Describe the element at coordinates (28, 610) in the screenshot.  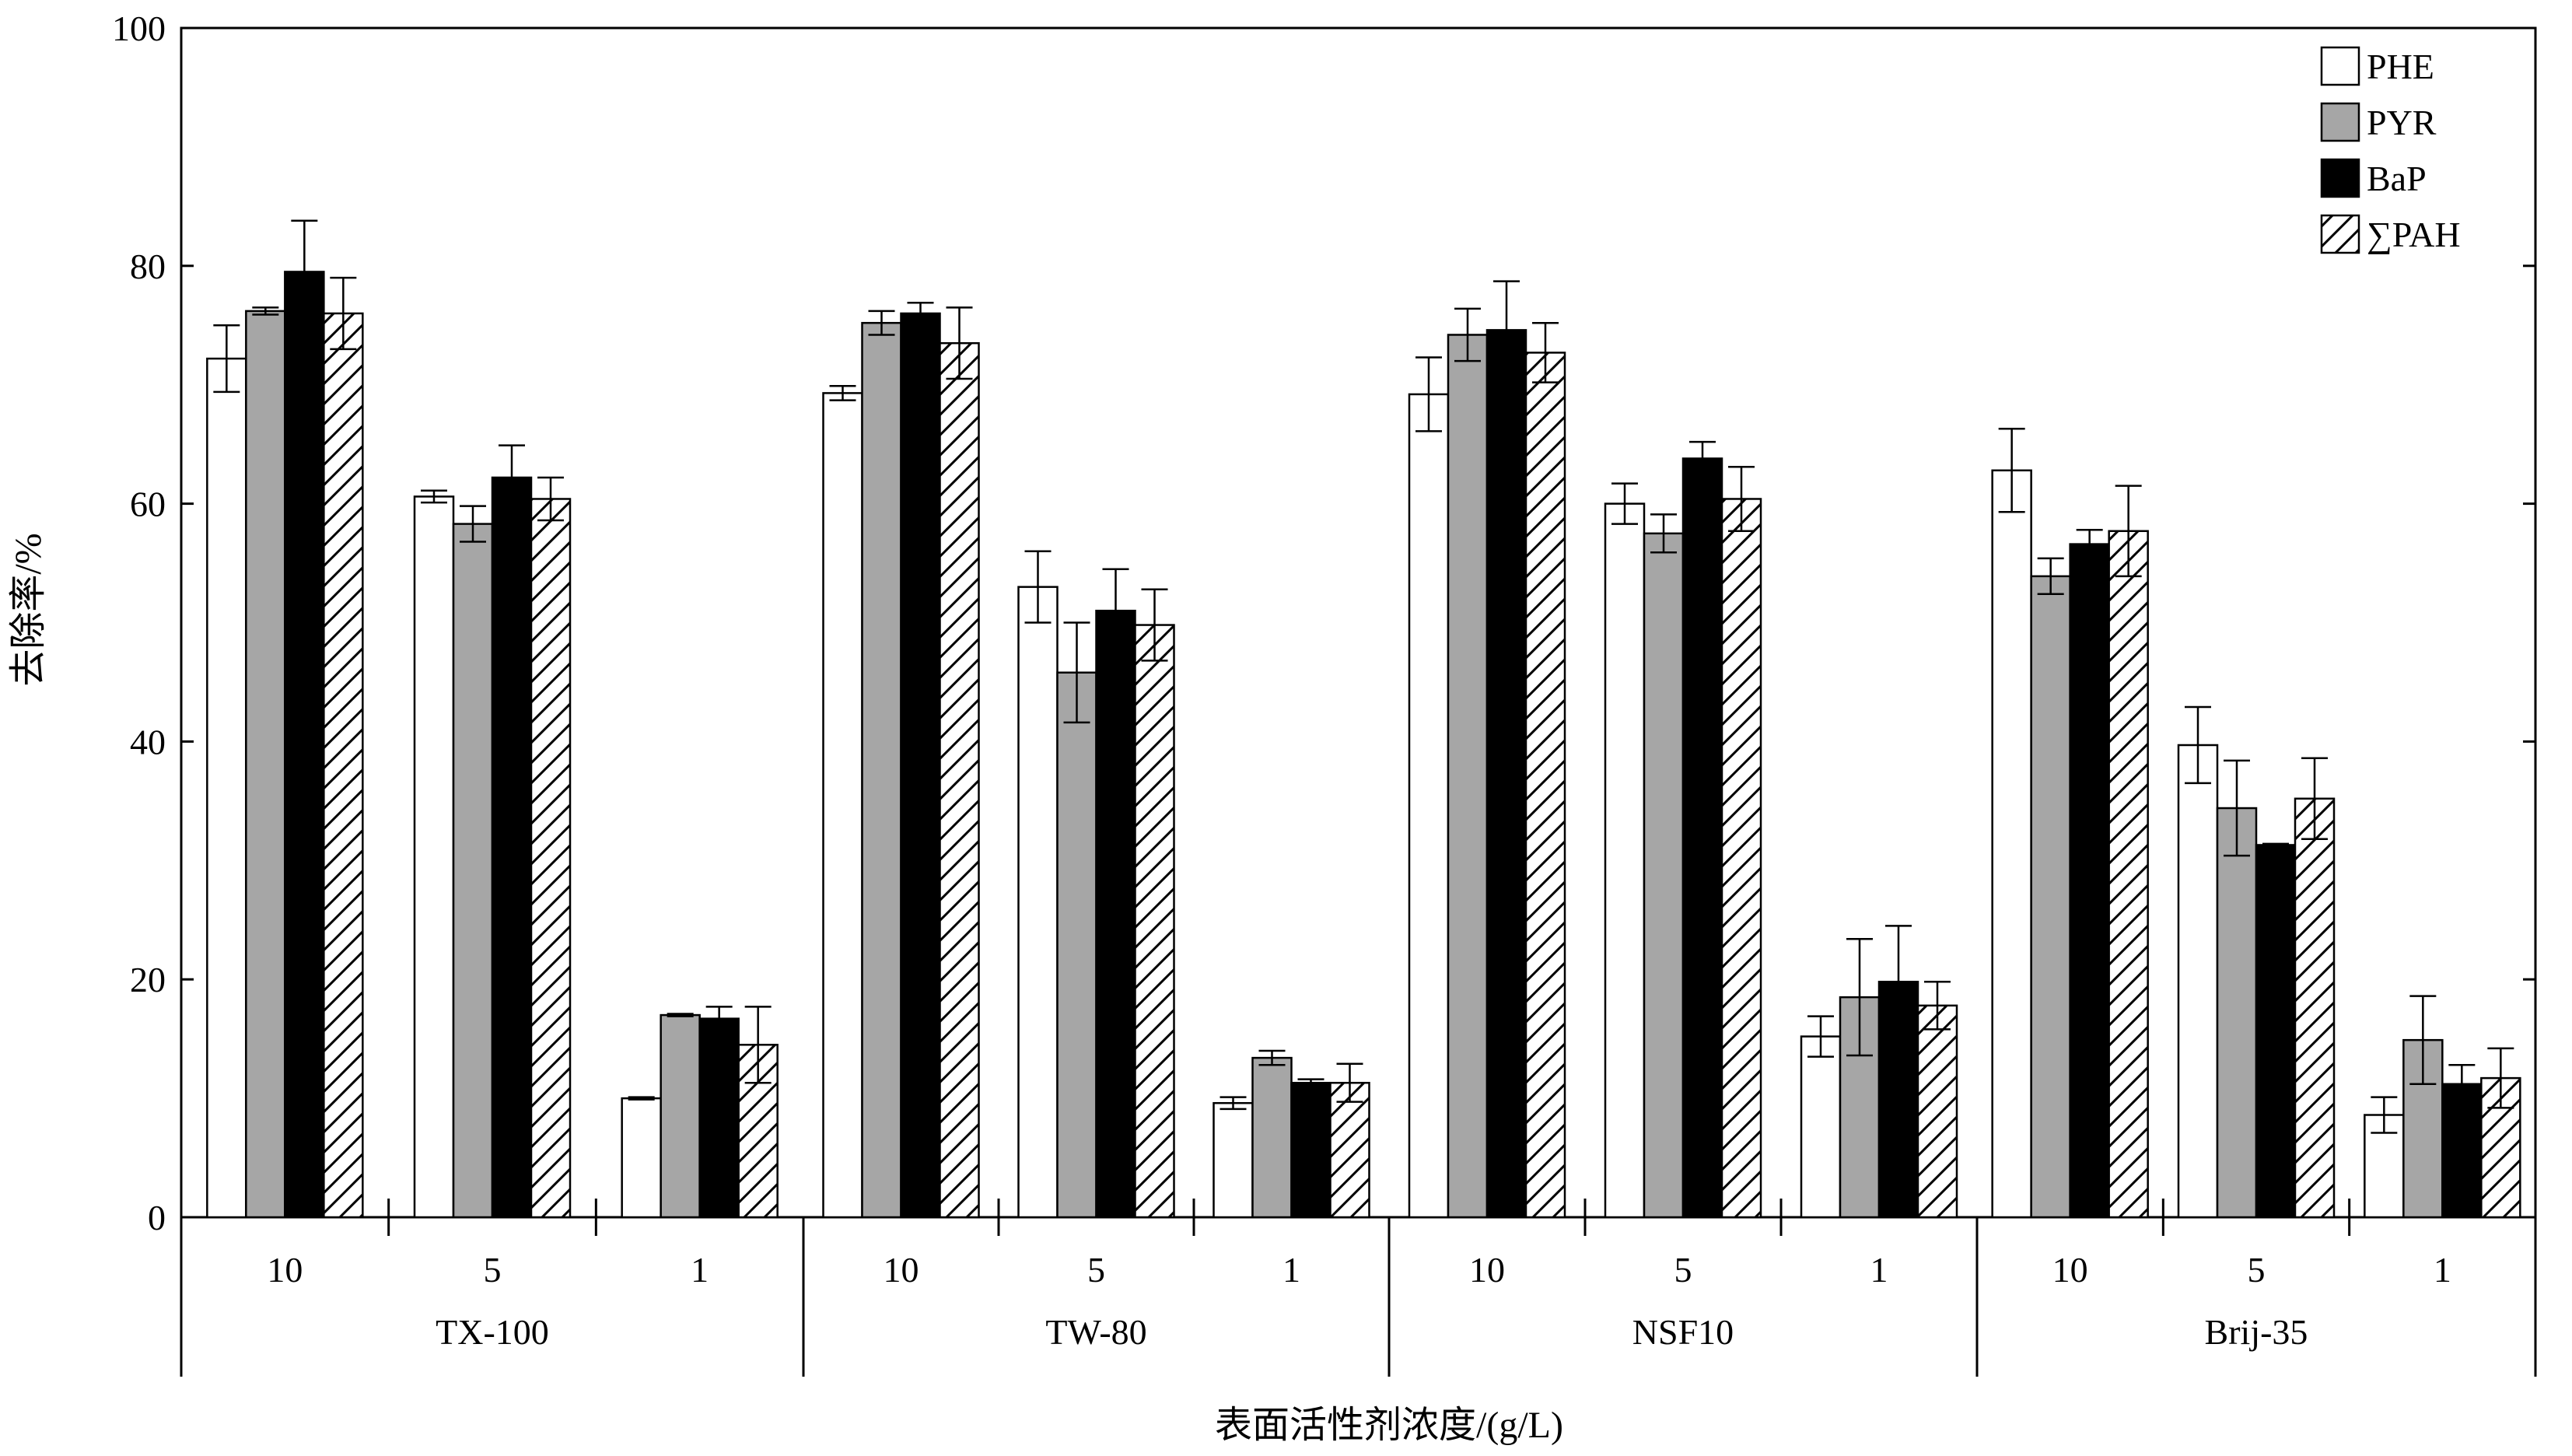
I see `y-axis-label: 去除率/%` at that location.